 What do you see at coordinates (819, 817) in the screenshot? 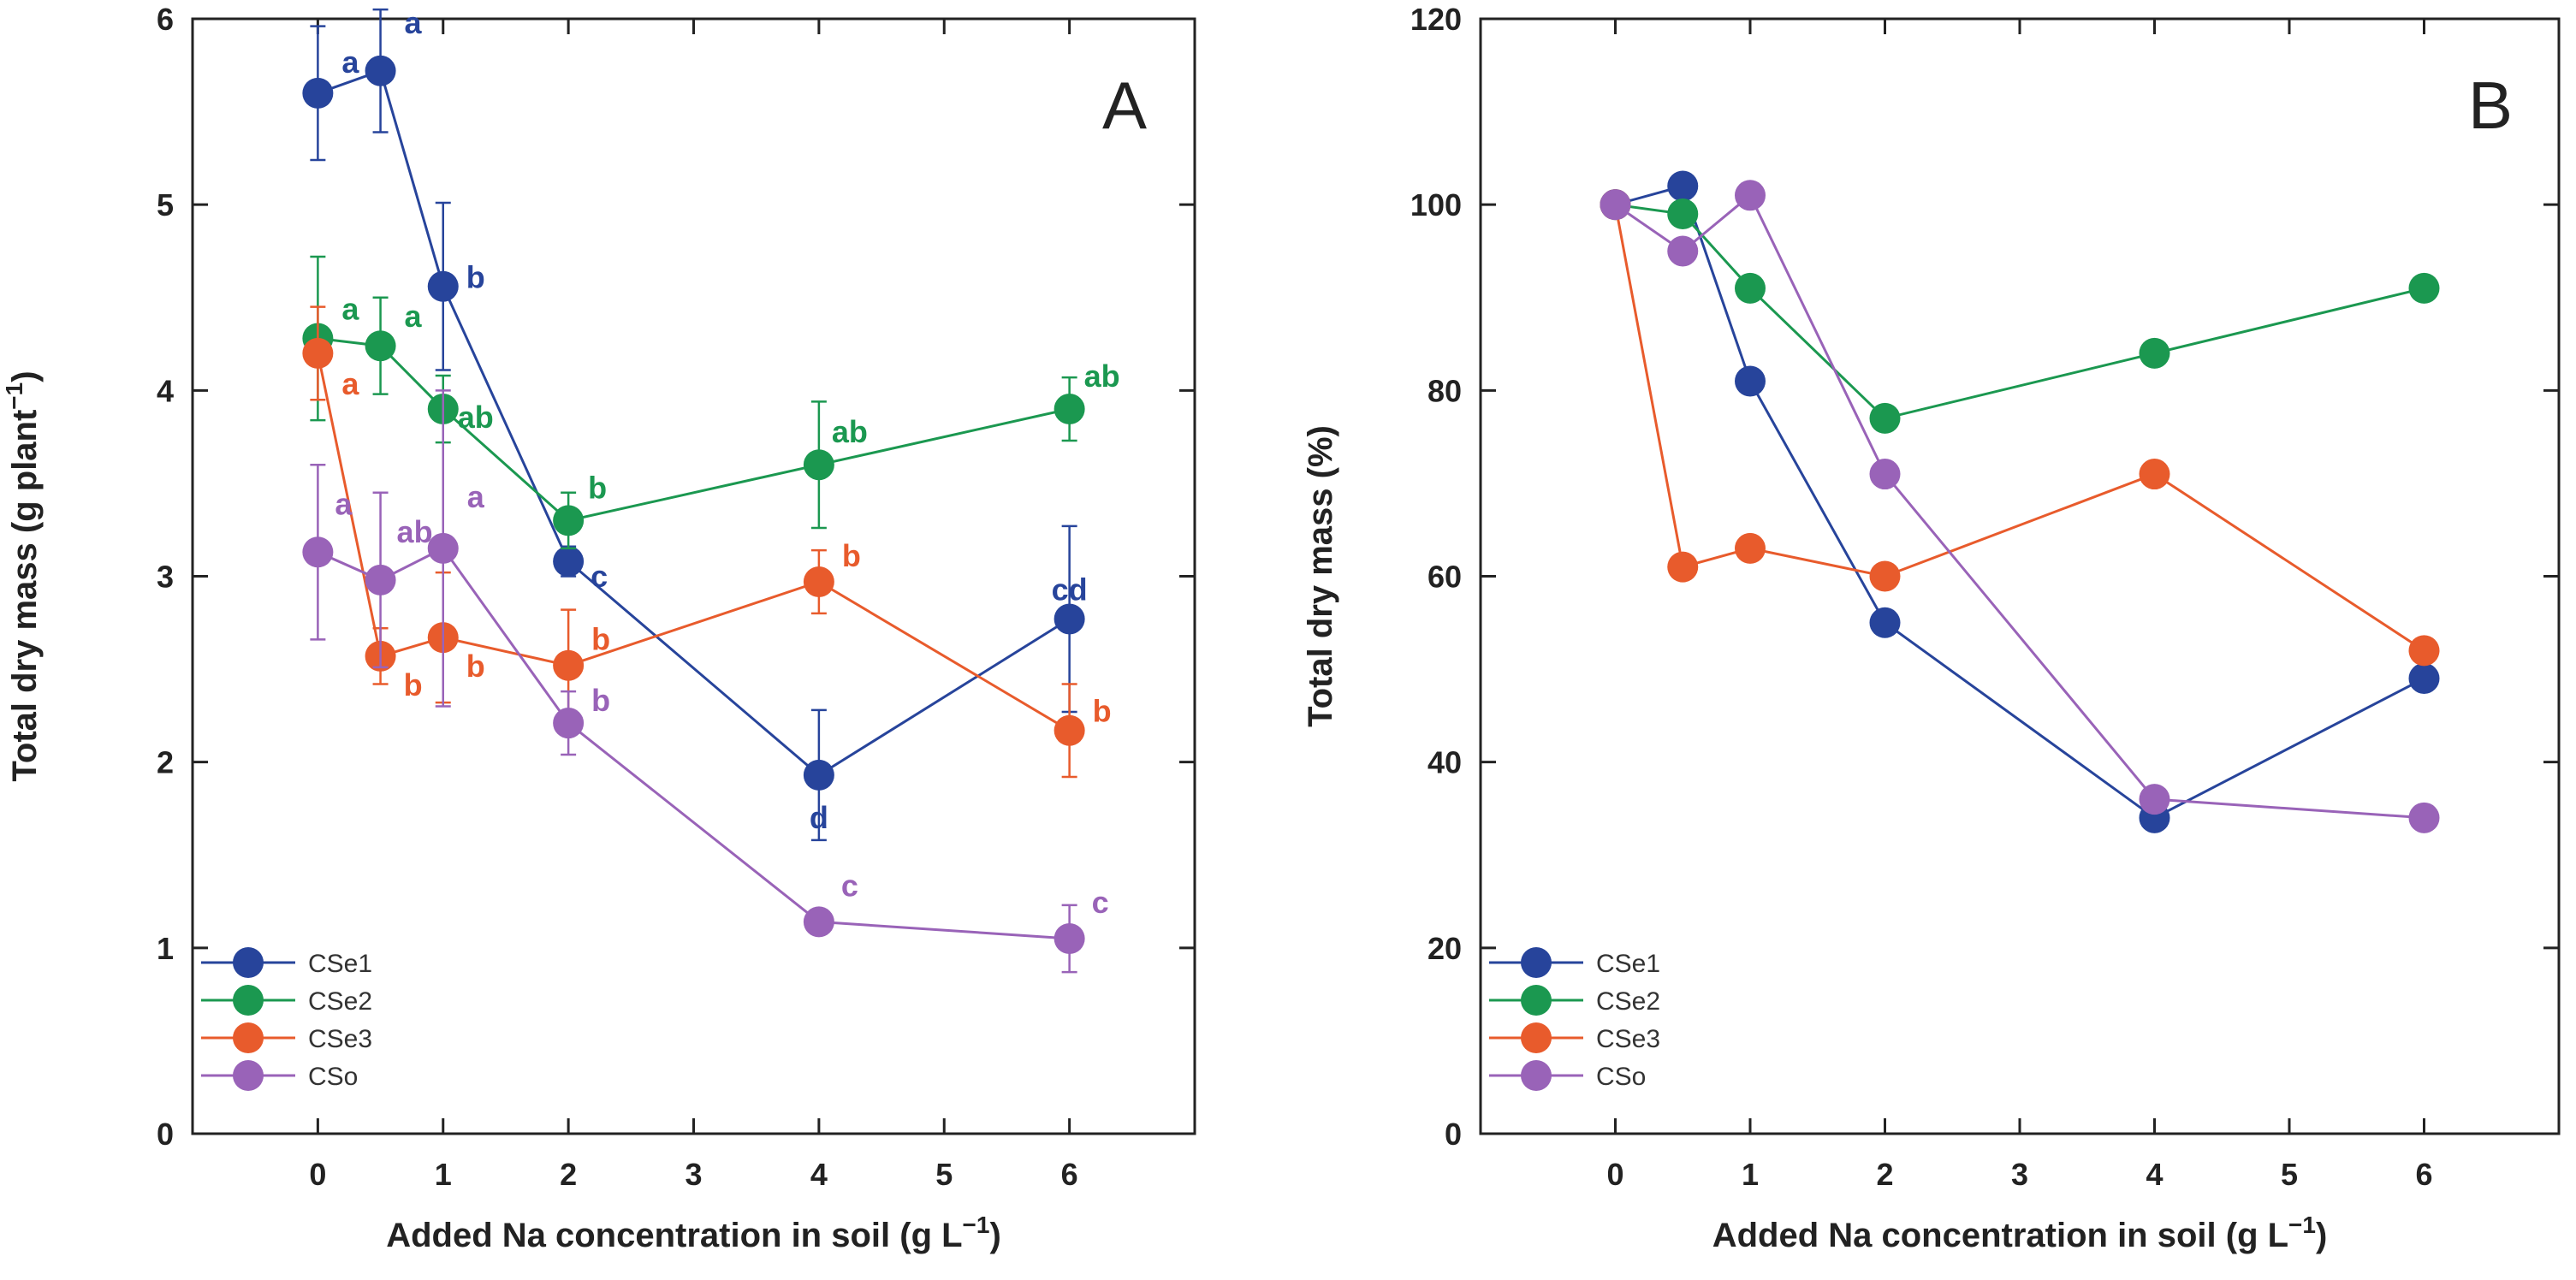
I see `significance-letter: d` at bounding box center [819, 817].